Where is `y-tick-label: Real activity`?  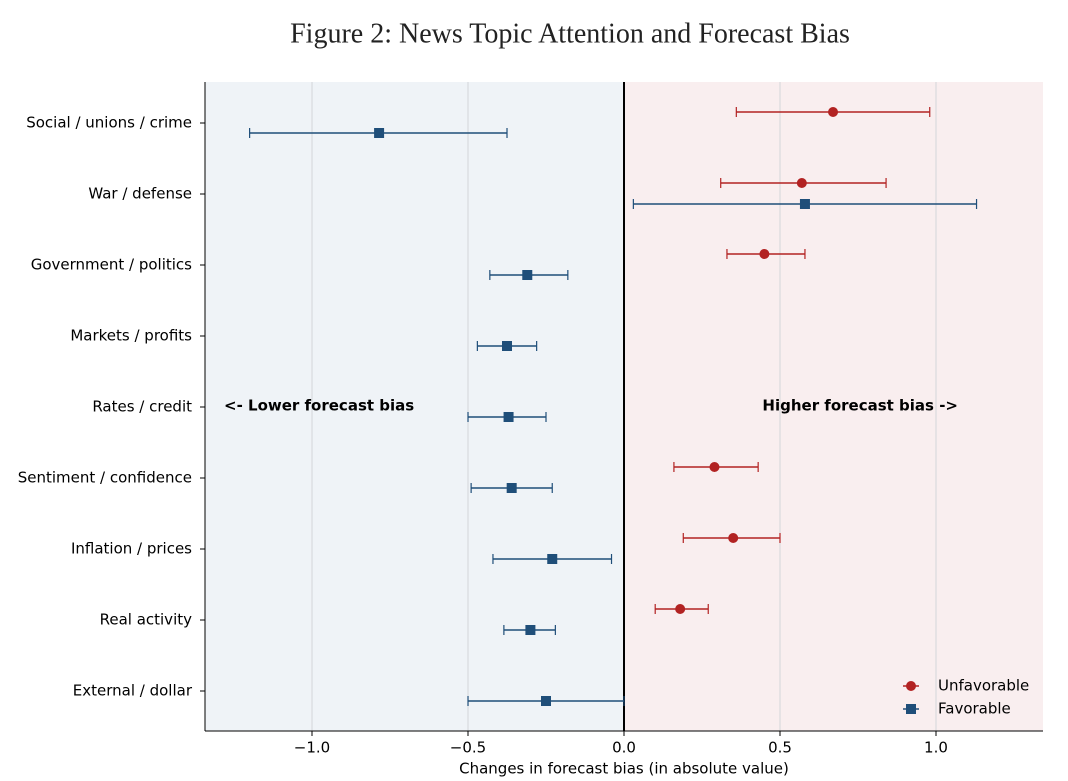
y-tick-label: Real activity is located at coordinates (146, 620).